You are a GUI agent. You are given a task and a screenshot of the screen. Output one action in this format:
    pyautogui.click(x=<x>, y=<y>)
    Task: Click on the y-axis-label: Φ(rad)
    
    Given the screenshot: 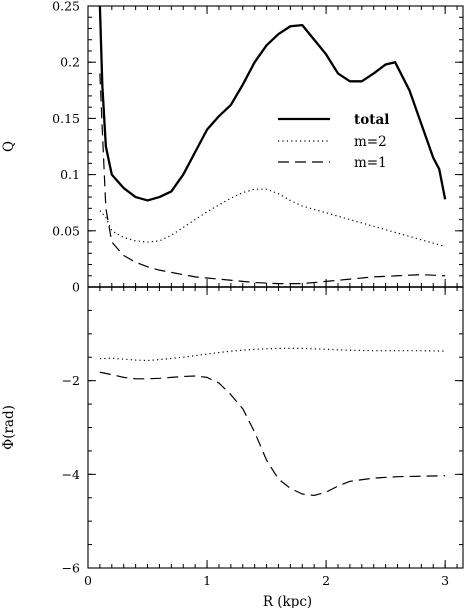 What is the action you would take?
    pyautogui.click(x=9, y=427)
    